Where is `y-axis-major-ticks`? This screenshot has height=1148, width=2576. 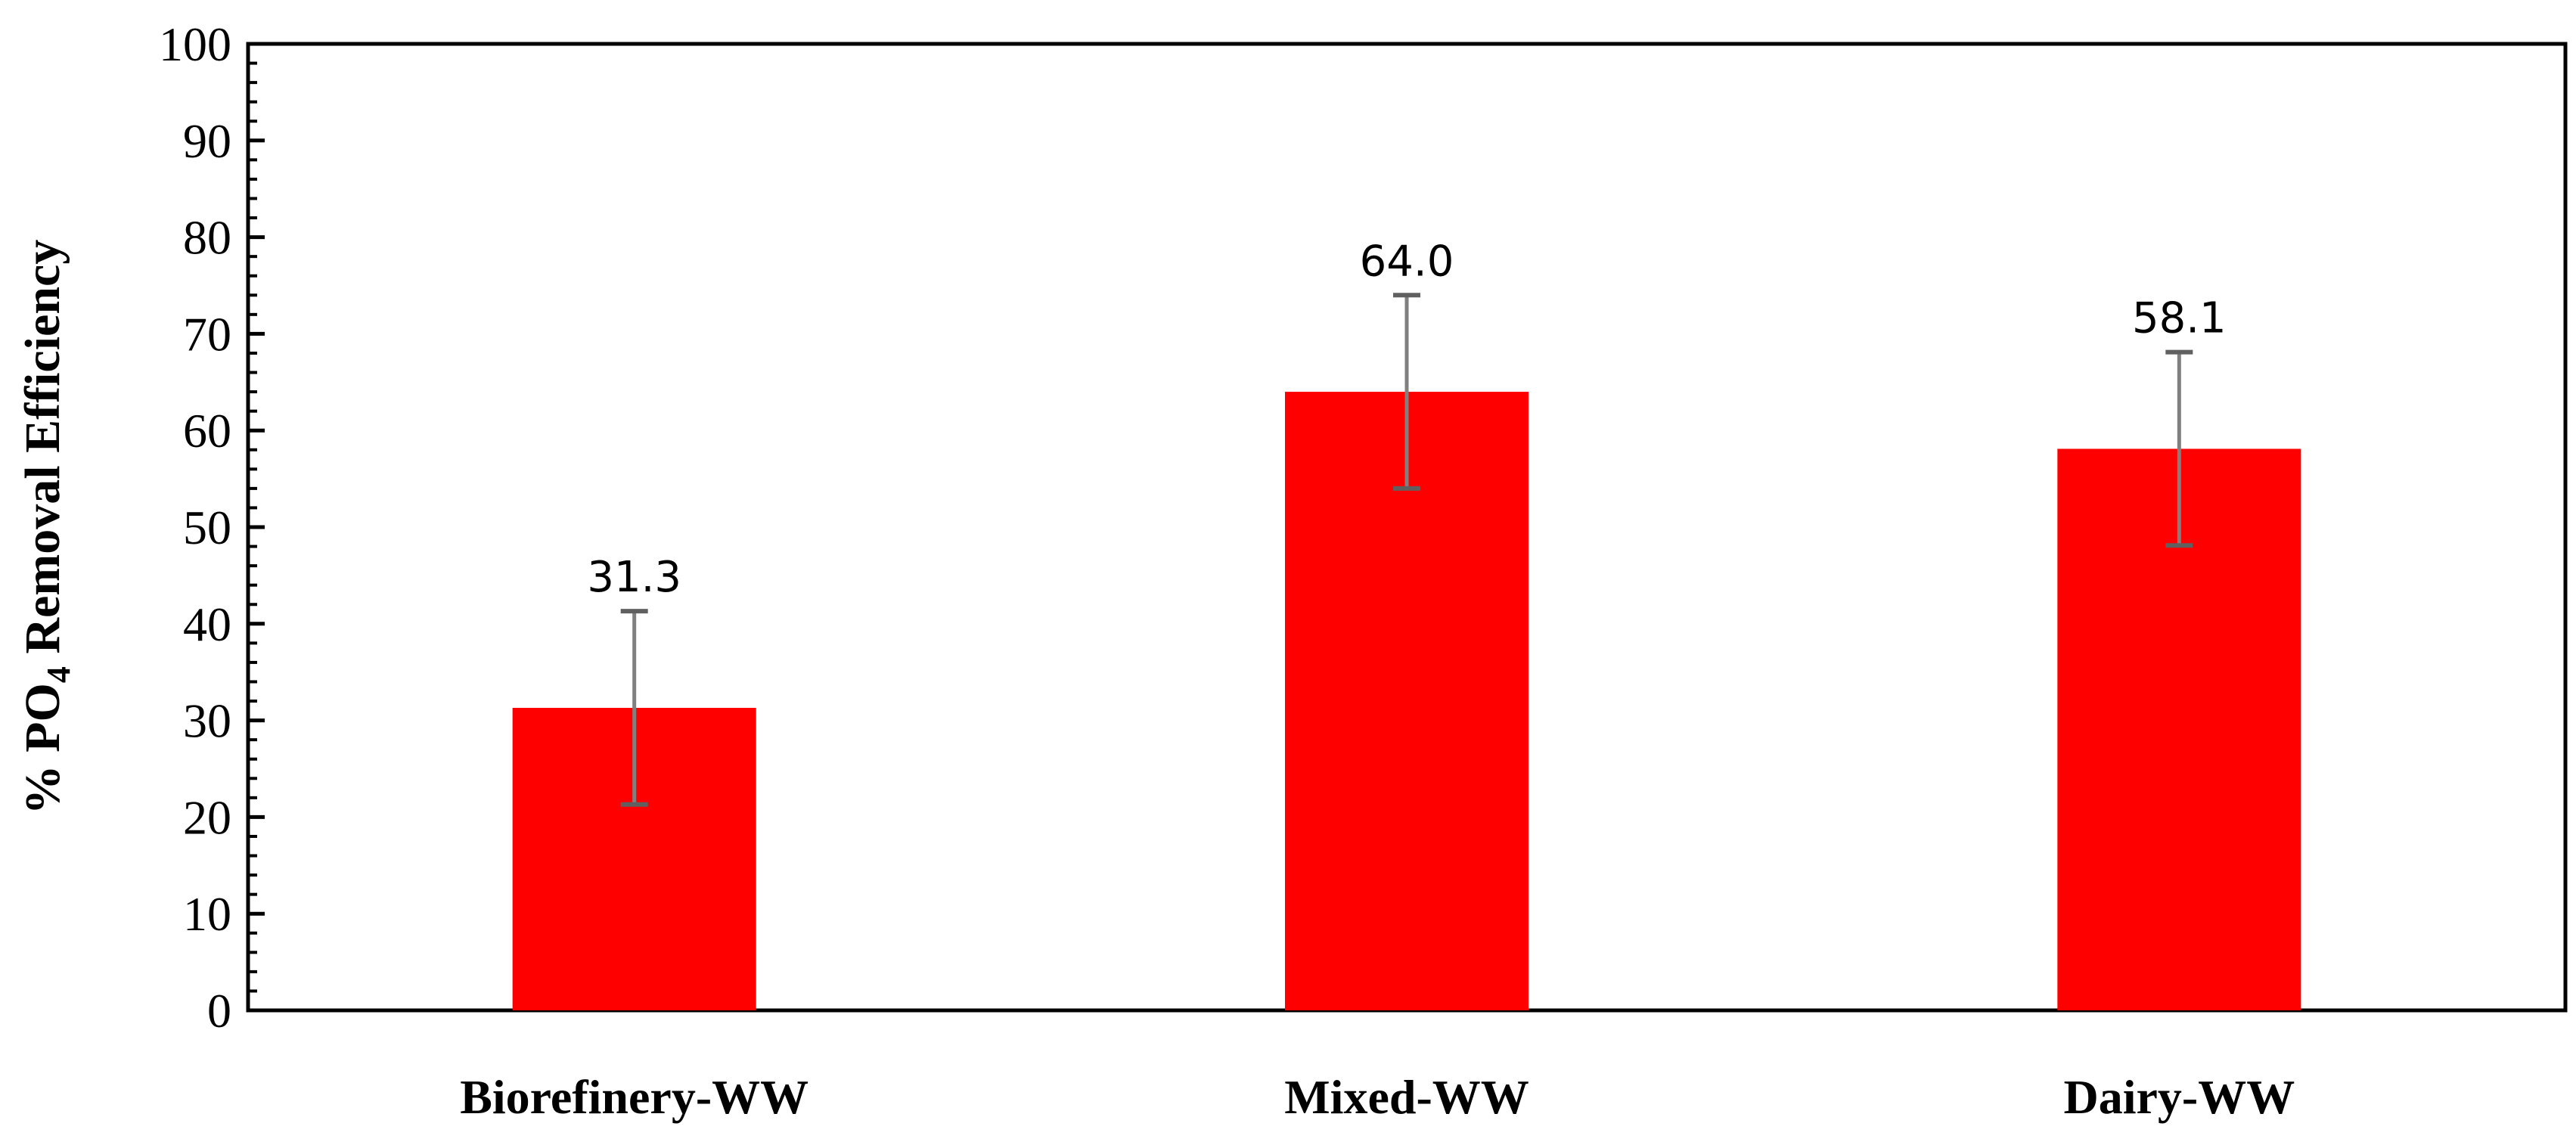 y-axis-major-ticks is located at coordinates (256, 527).